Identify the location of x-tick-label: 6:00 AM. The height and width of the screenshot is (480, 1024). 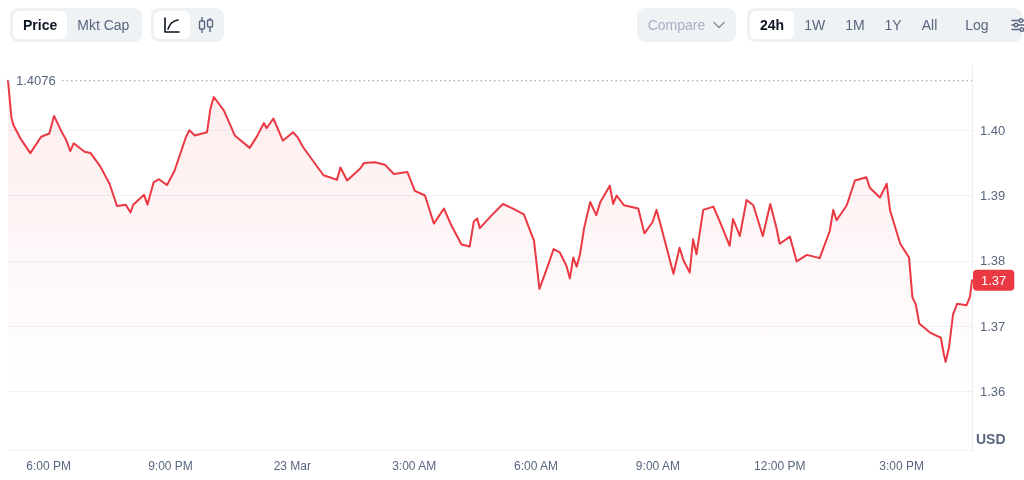
(536, 466).